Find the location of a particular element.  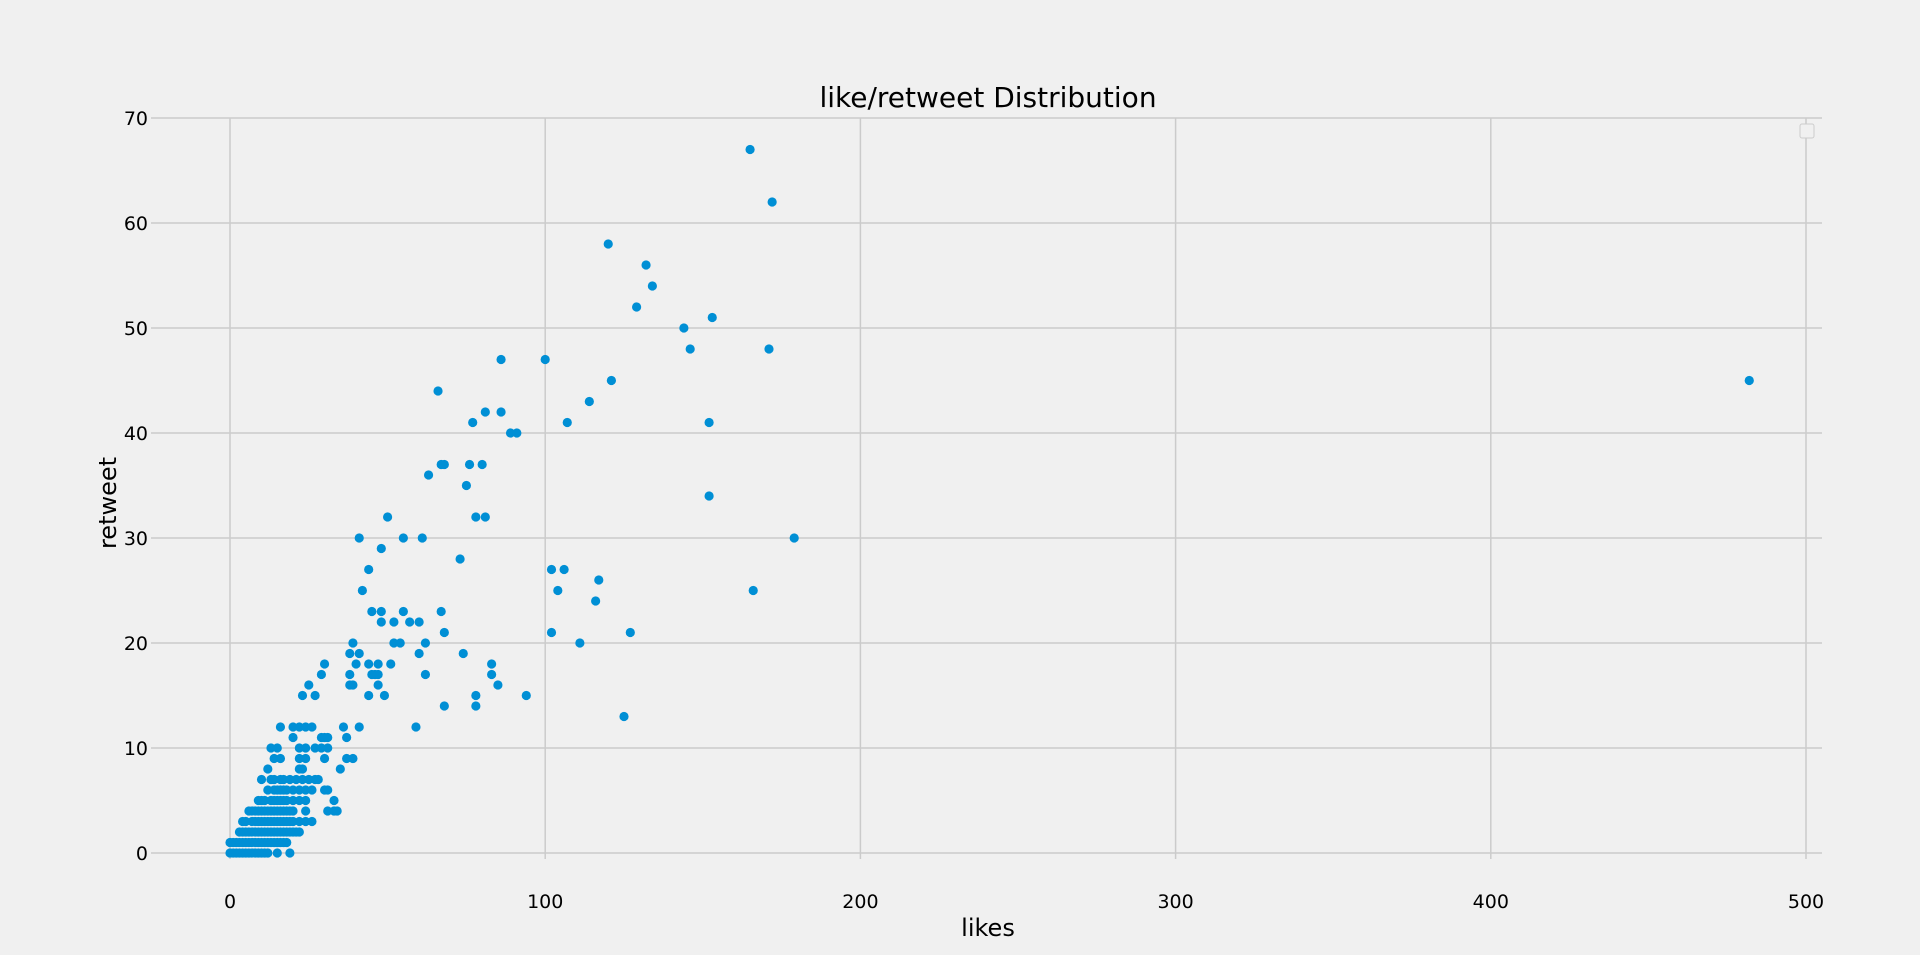

x-axis-label: likes is located at coordinates (988, 928).